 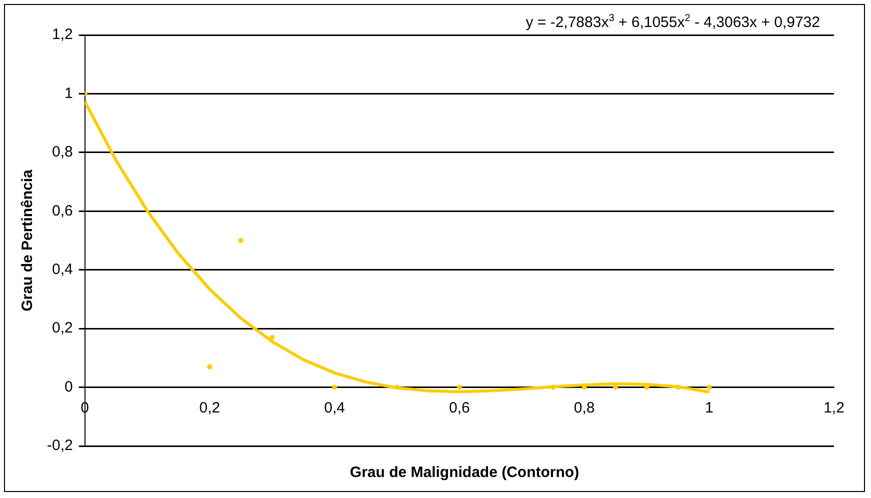 What do you see at coordinates (673, 22) in the screenshot?
I see `text: y = -2,7883x$^{3}$ + 6,1055x$^{2}$ - 4,3063x + 0,9732` at bounding box center [673, 22].